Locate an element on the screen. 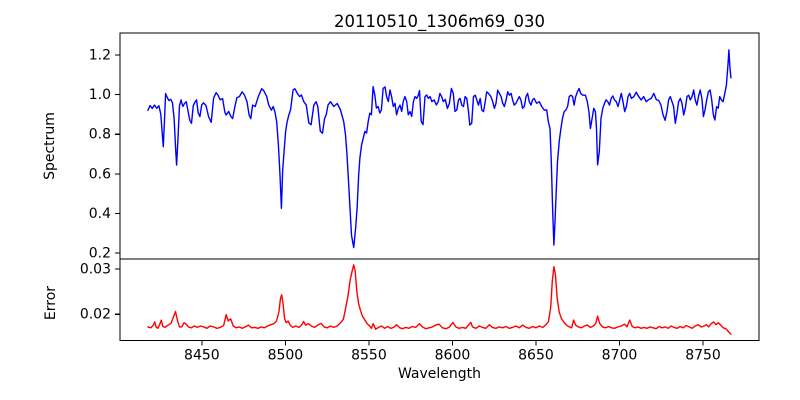  y-tick-label: 0.6 is located at coordinates (100, 174).